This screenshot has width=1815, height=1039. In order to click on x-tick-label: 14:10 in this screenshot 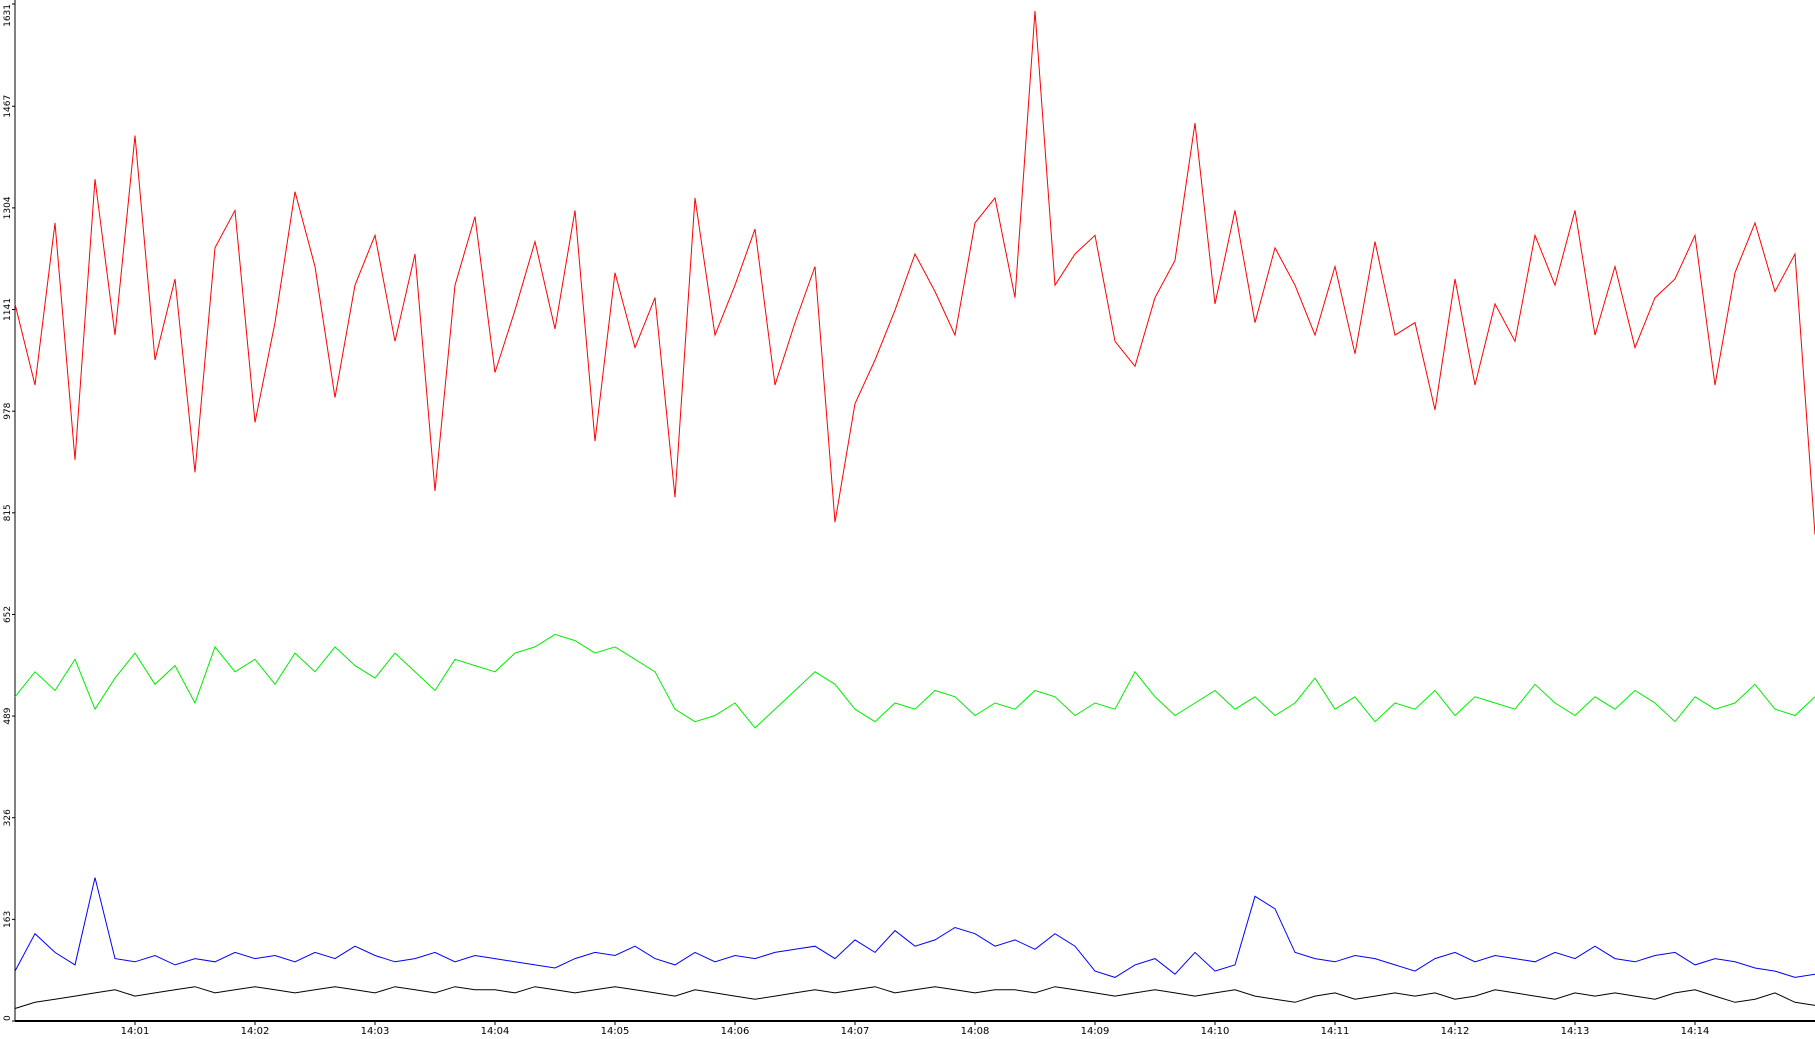, I will do `click(1215, 1031)`.